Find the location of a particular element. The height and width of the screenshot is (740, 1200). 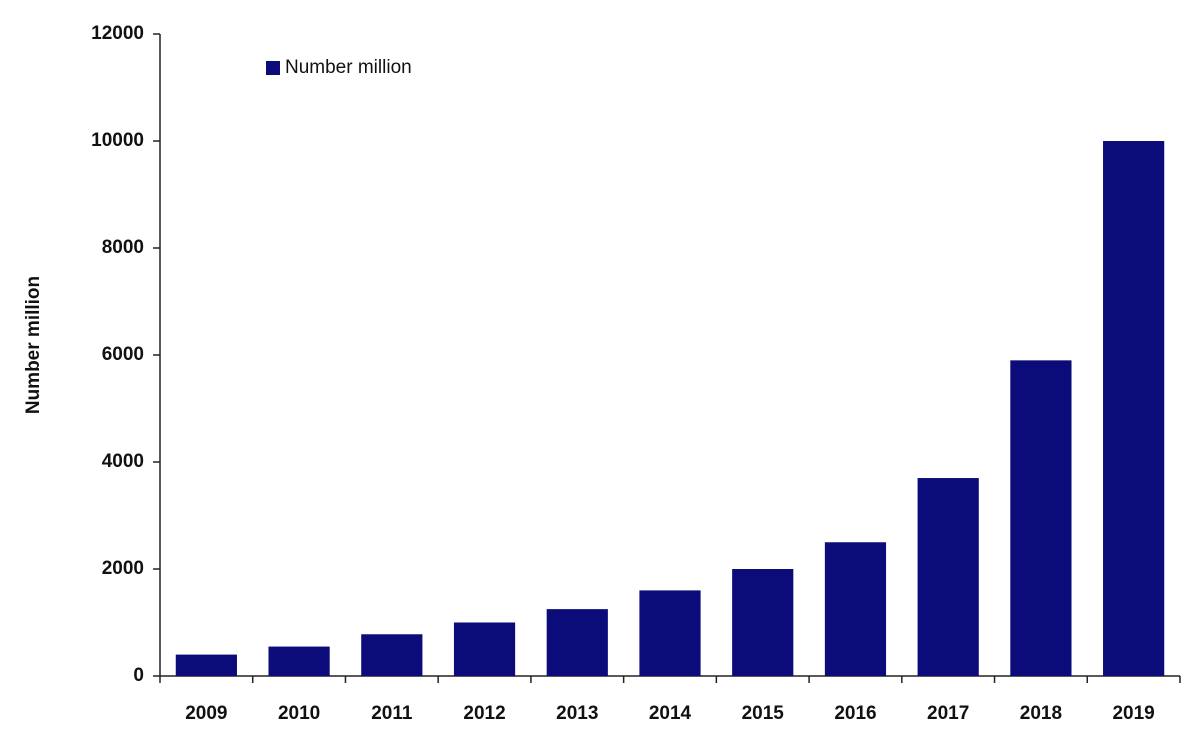

y-tick-label: 12000 is located at coordinates (117, 33).